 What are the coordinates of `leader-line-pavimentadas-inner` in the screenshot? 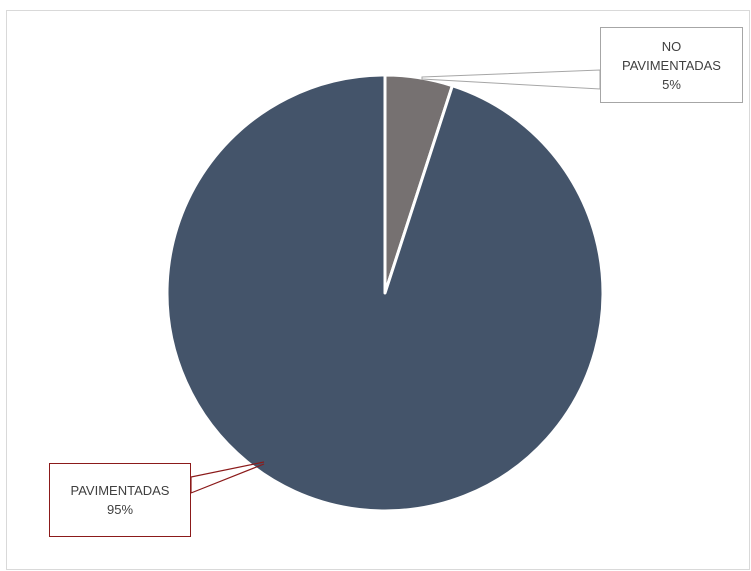 It's located at (227, 478).